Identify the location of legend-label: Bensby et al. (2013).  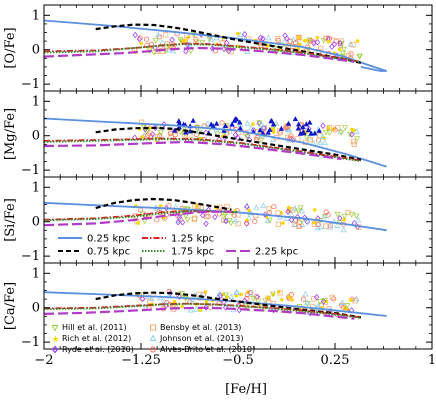
(200, 327).